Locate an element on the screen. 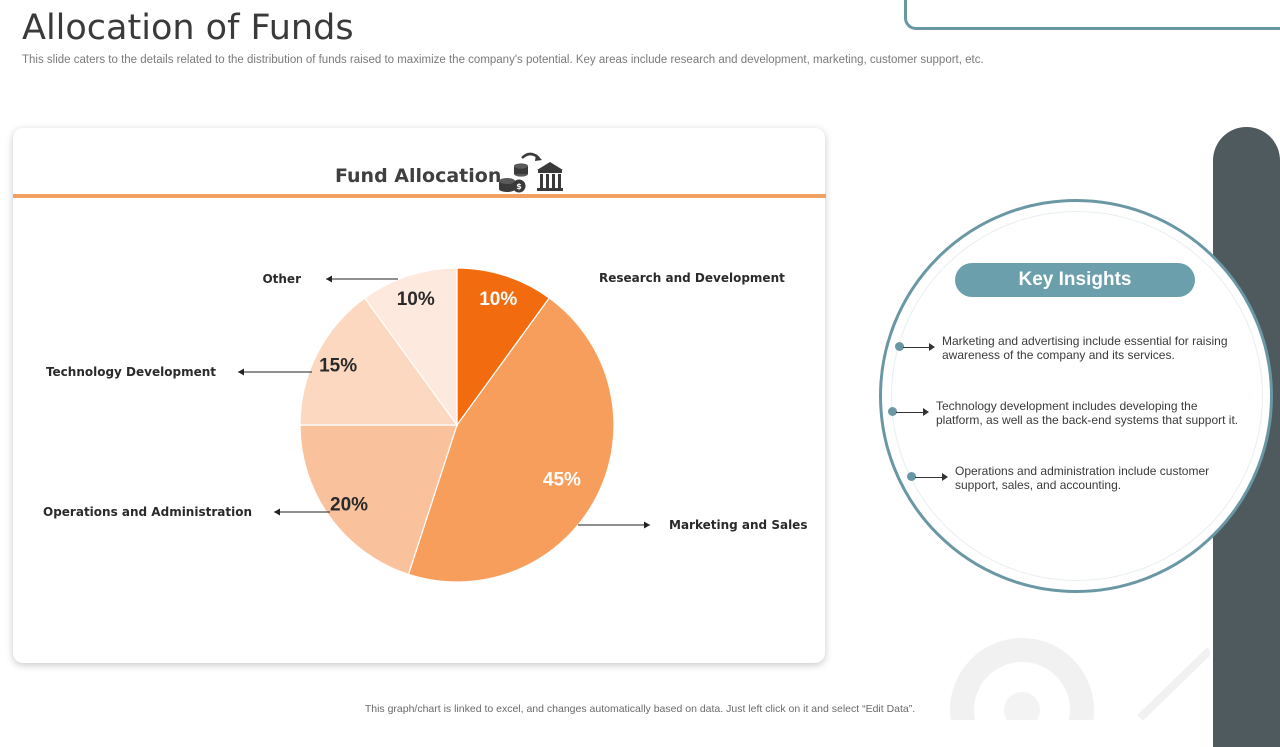 The image size is (1280, 747). insights-panel-inner-ring is located at coordinates (1077, 396).